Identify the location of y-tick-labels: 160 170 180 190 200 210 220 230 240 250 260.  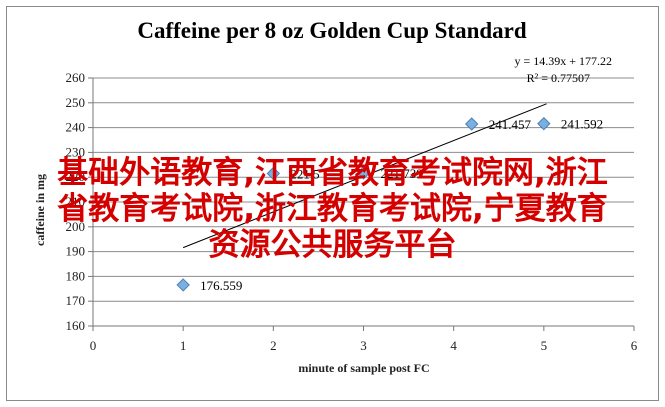
(76, 201).